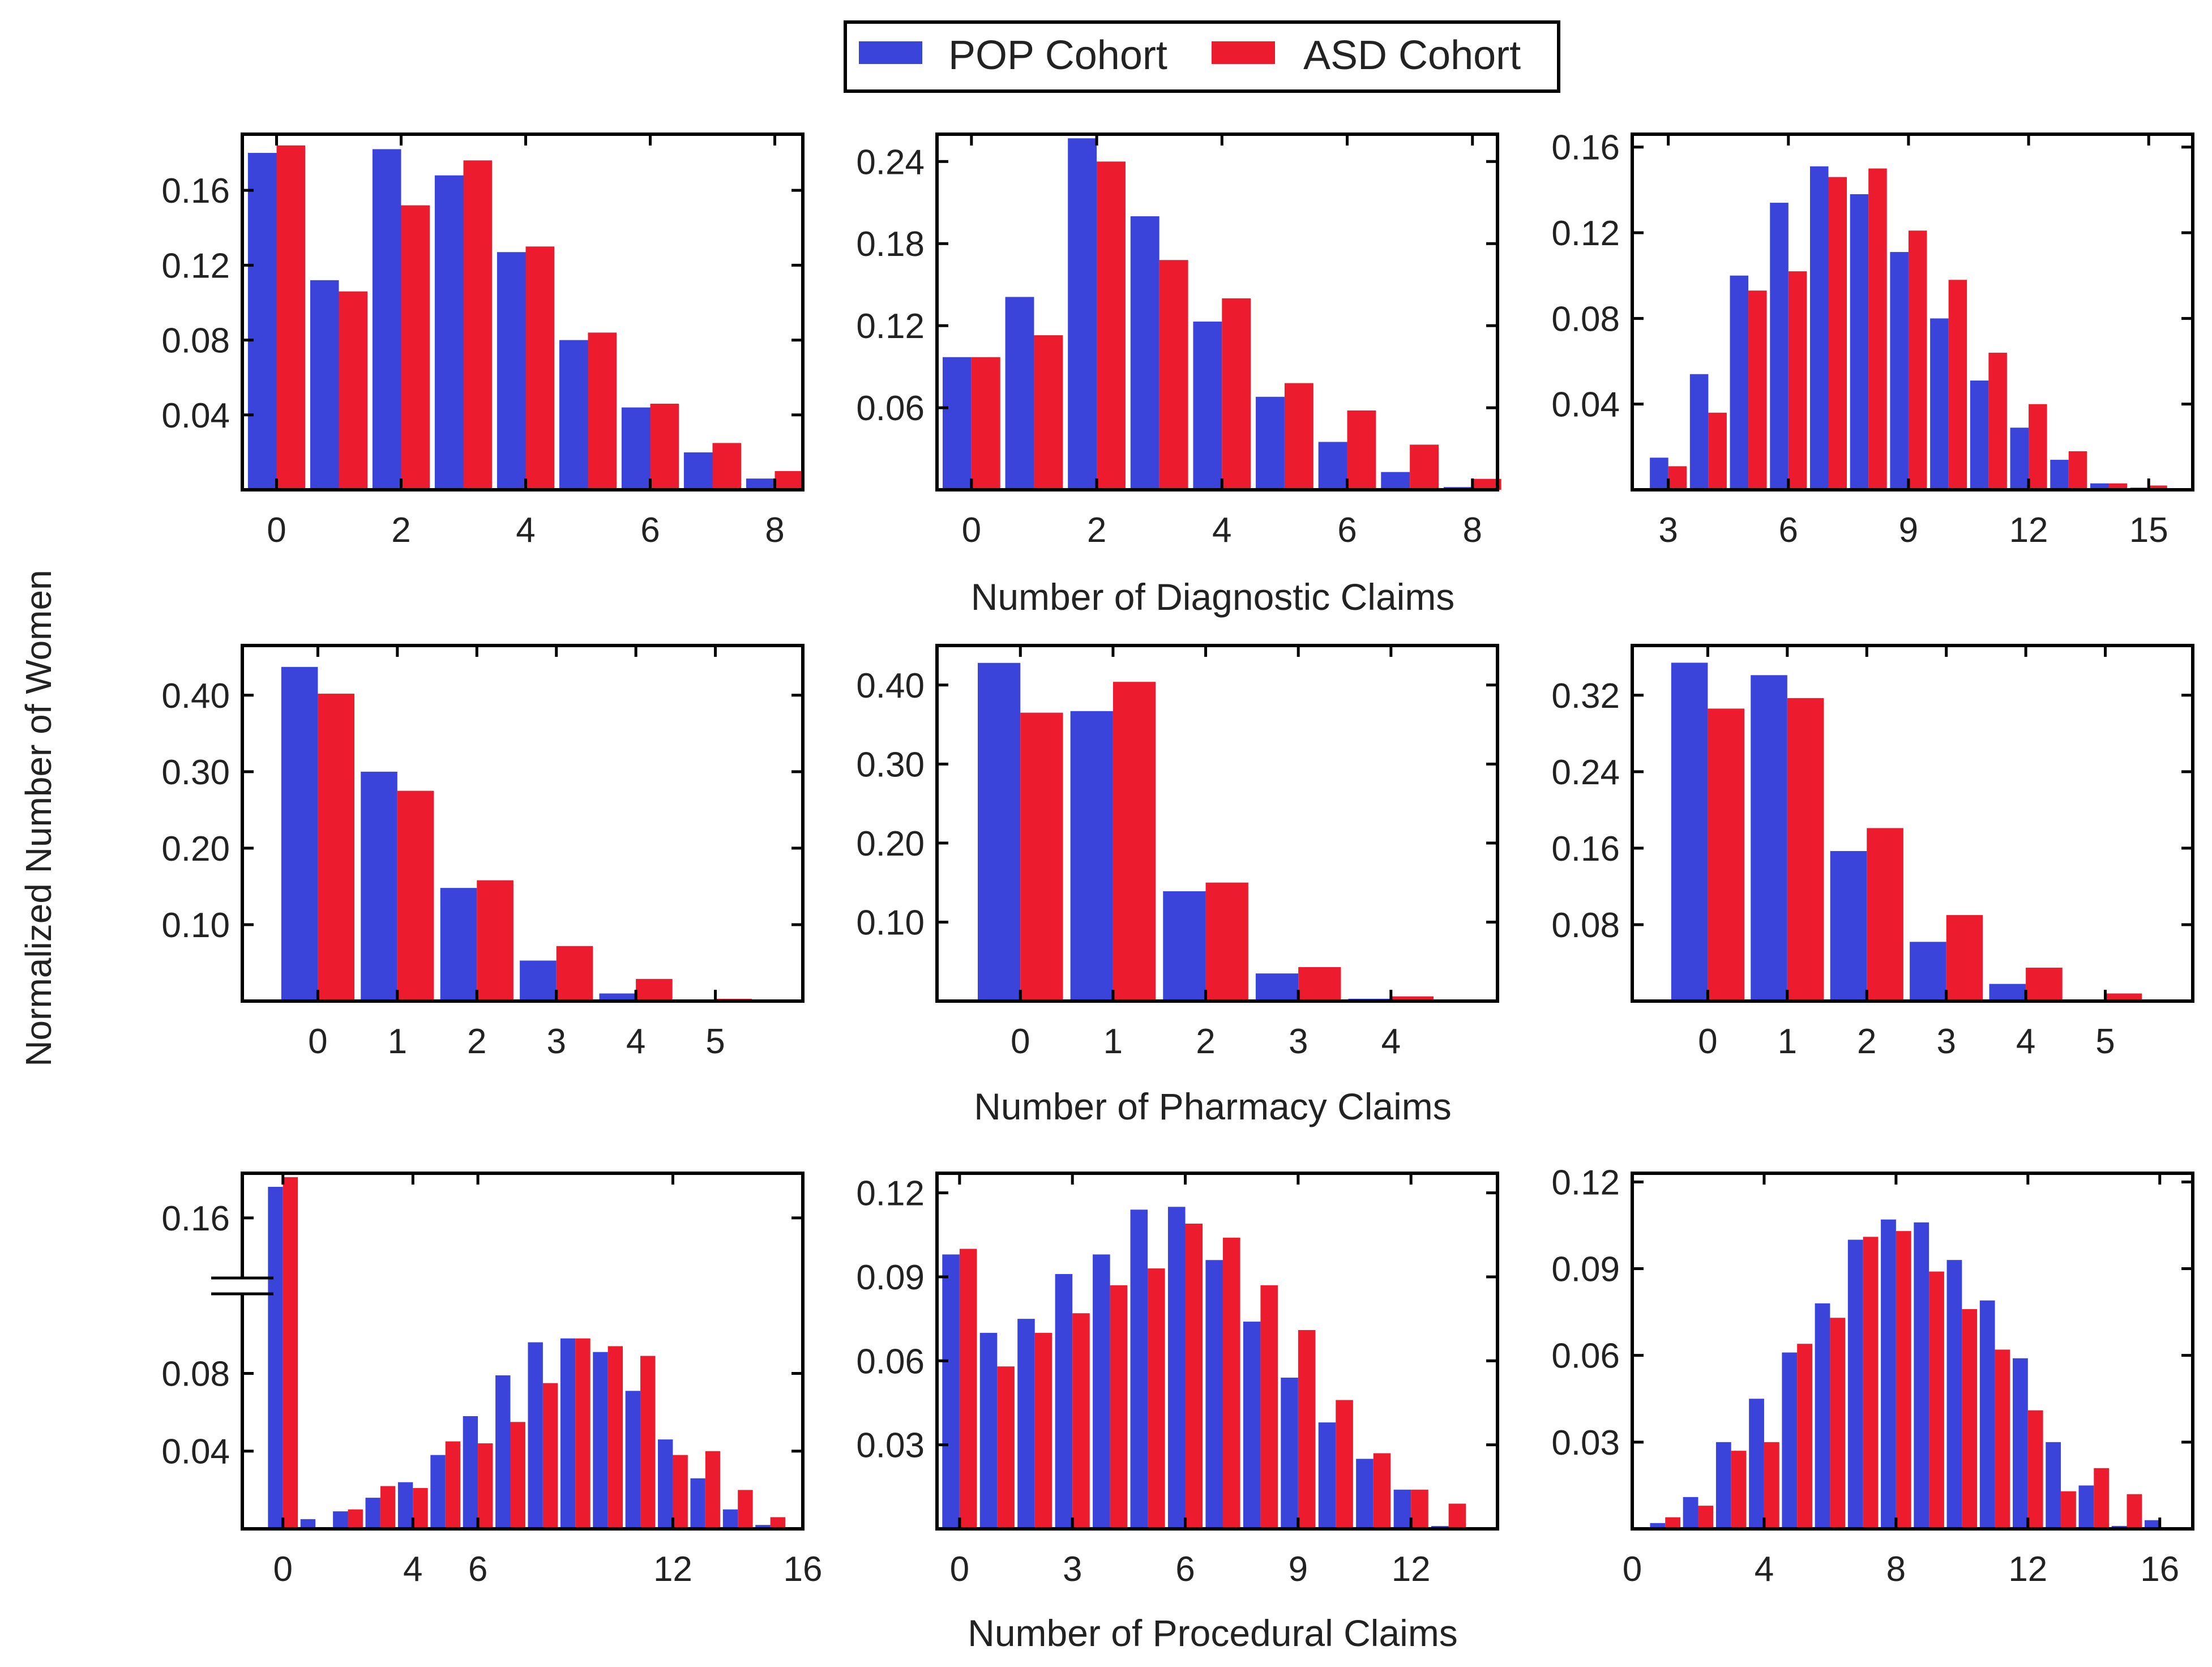 The image size is (2212, 1667). Describe the element at coordinates (1872, 852) in the screenshot. I see `panel-pharmacy-right: 0 1 2 3 4 5 0.08 0.16 0.24 0.32` at that location.